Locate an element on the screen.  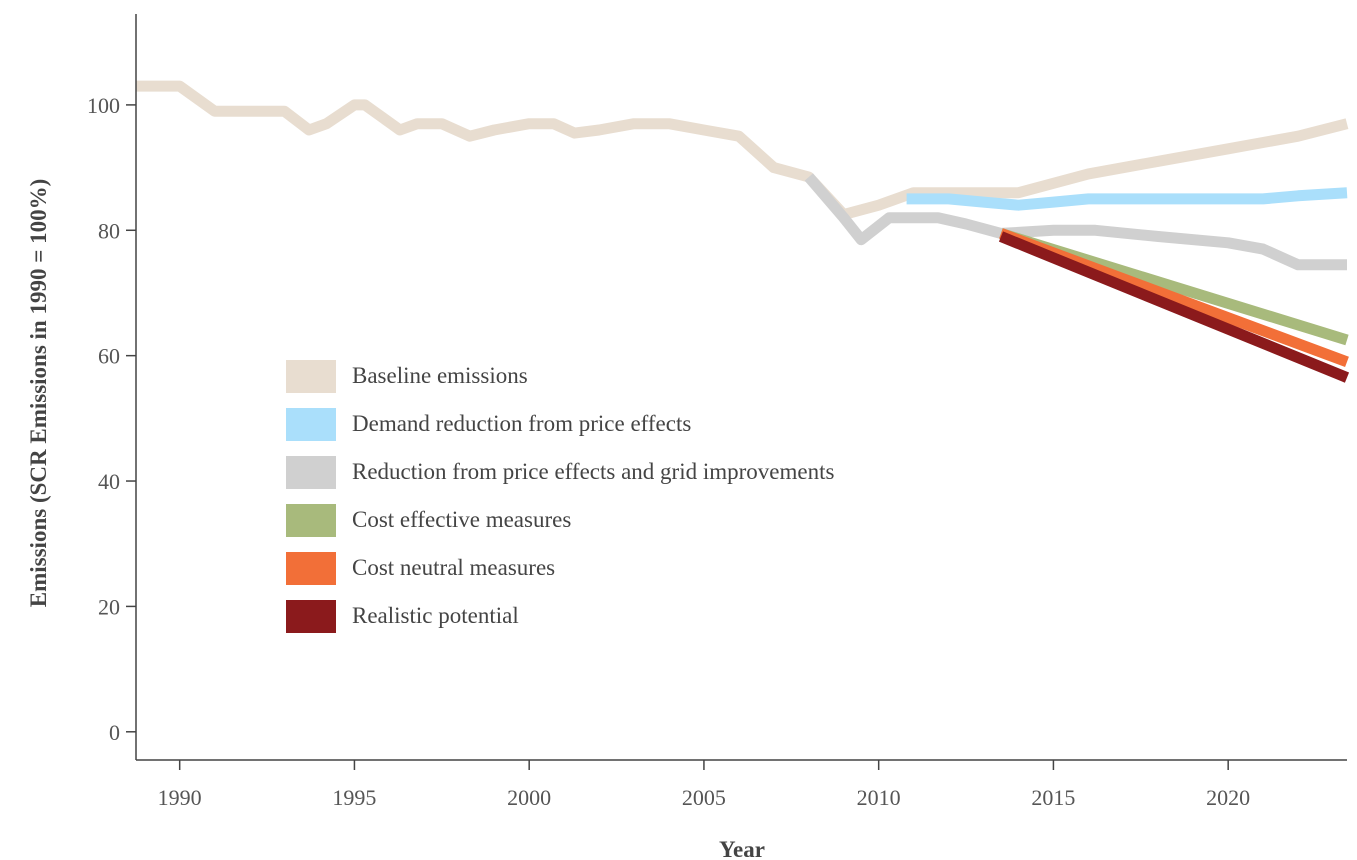
x-tick-label: 2020 is located at coordinates (1228, 797).